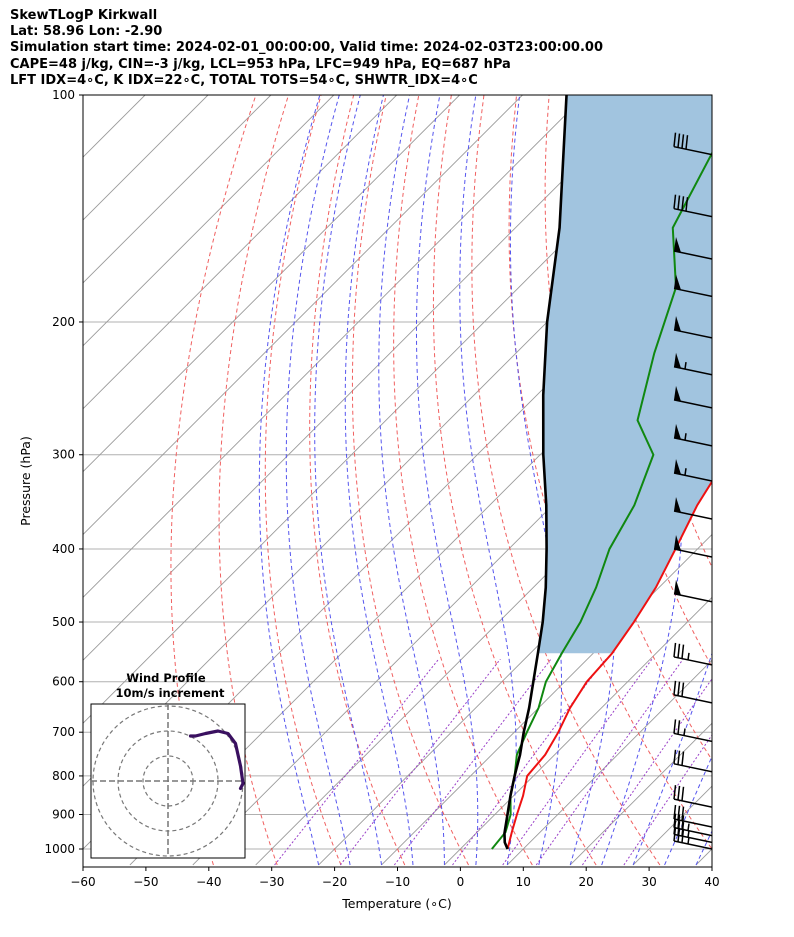  I want to click on x-tick-label: 30, so click(648, 882).